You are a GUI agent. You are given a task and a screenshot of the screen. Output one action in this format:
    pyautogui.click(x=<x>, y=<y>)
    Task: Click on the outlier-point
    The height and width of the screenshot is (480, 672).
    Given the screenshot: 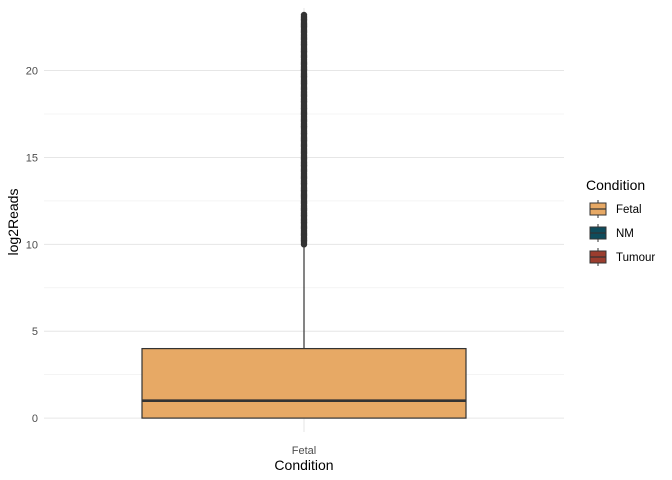 What is the action you would take?
    pyautogui.click(x=304, y=15)
    